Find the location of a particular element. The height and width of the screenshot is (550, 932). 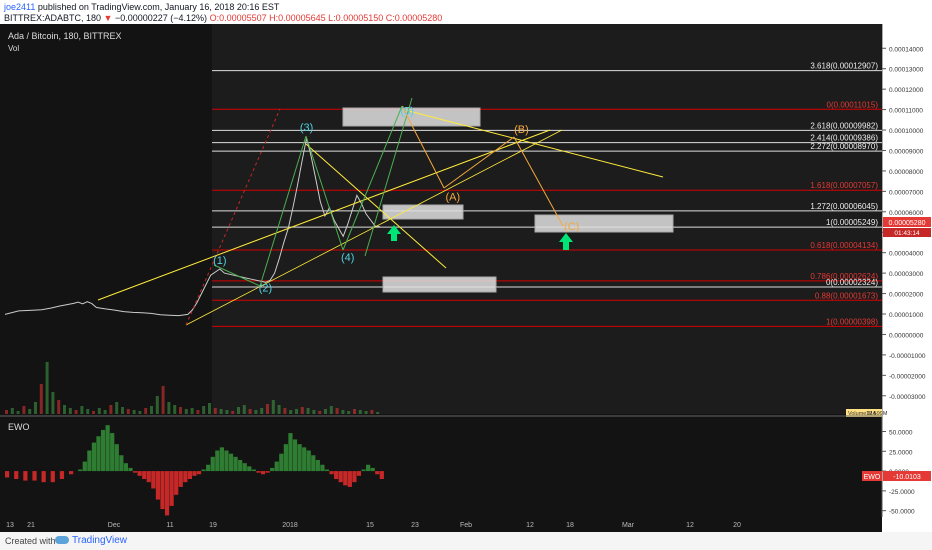

time-tick-label: 12 is located at coordinates (690, 525).